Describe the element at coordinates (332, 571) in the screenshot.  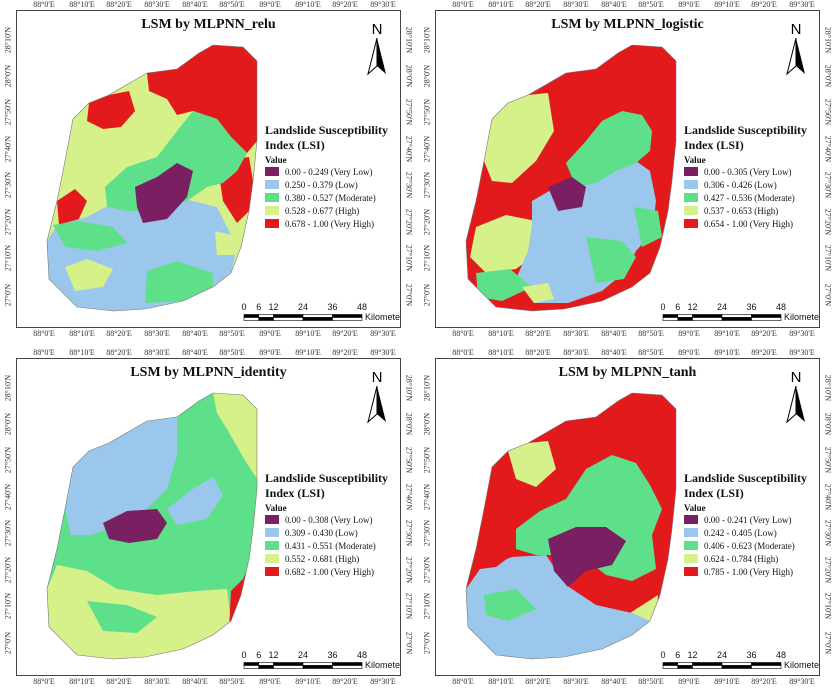
I see `legend-item: 0.682 - 1.00 (Very High)` at that location.